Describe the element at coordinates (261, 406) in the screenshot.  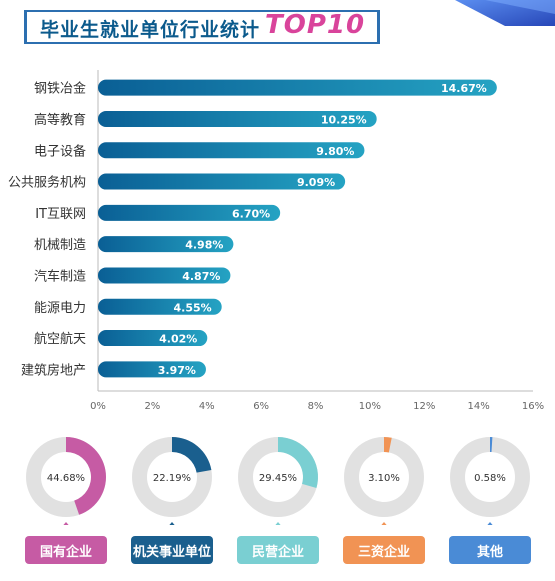
I see `x-tick-label: 6%` at that location.